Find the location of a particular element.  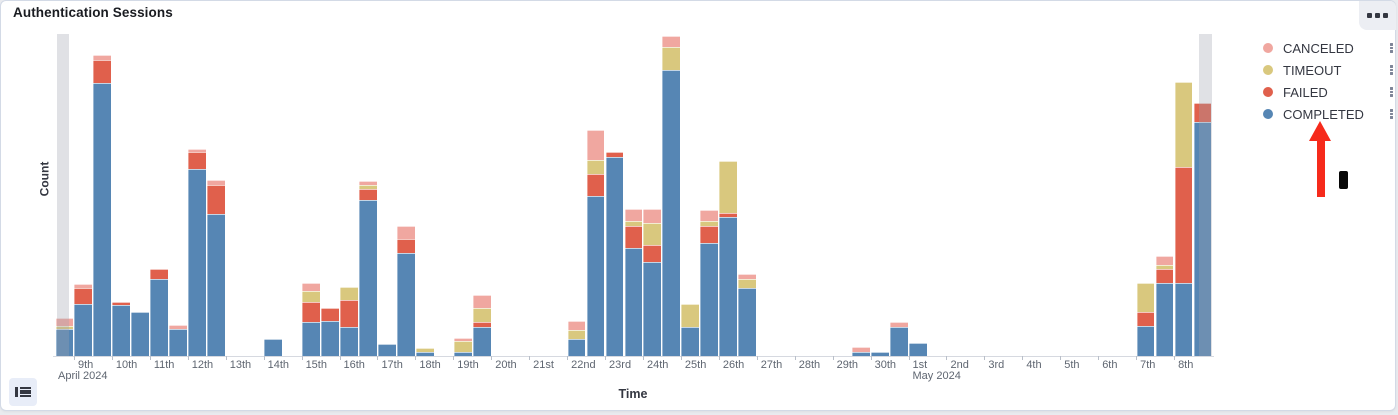

legend-label: CANCELED is located at coordinates (1318, 48).